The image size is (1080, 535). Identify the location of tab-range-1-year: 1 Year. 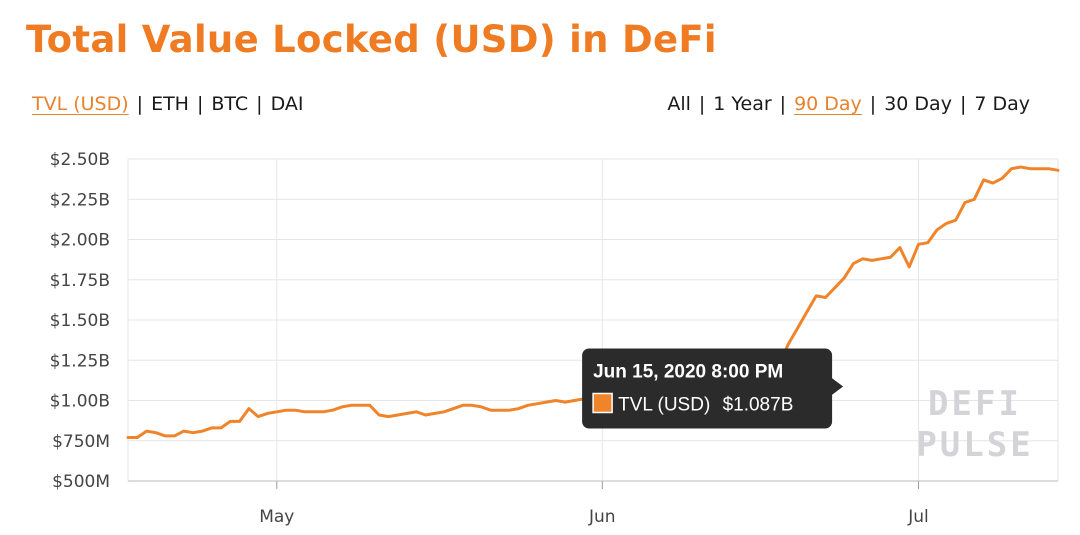
(742, 104).